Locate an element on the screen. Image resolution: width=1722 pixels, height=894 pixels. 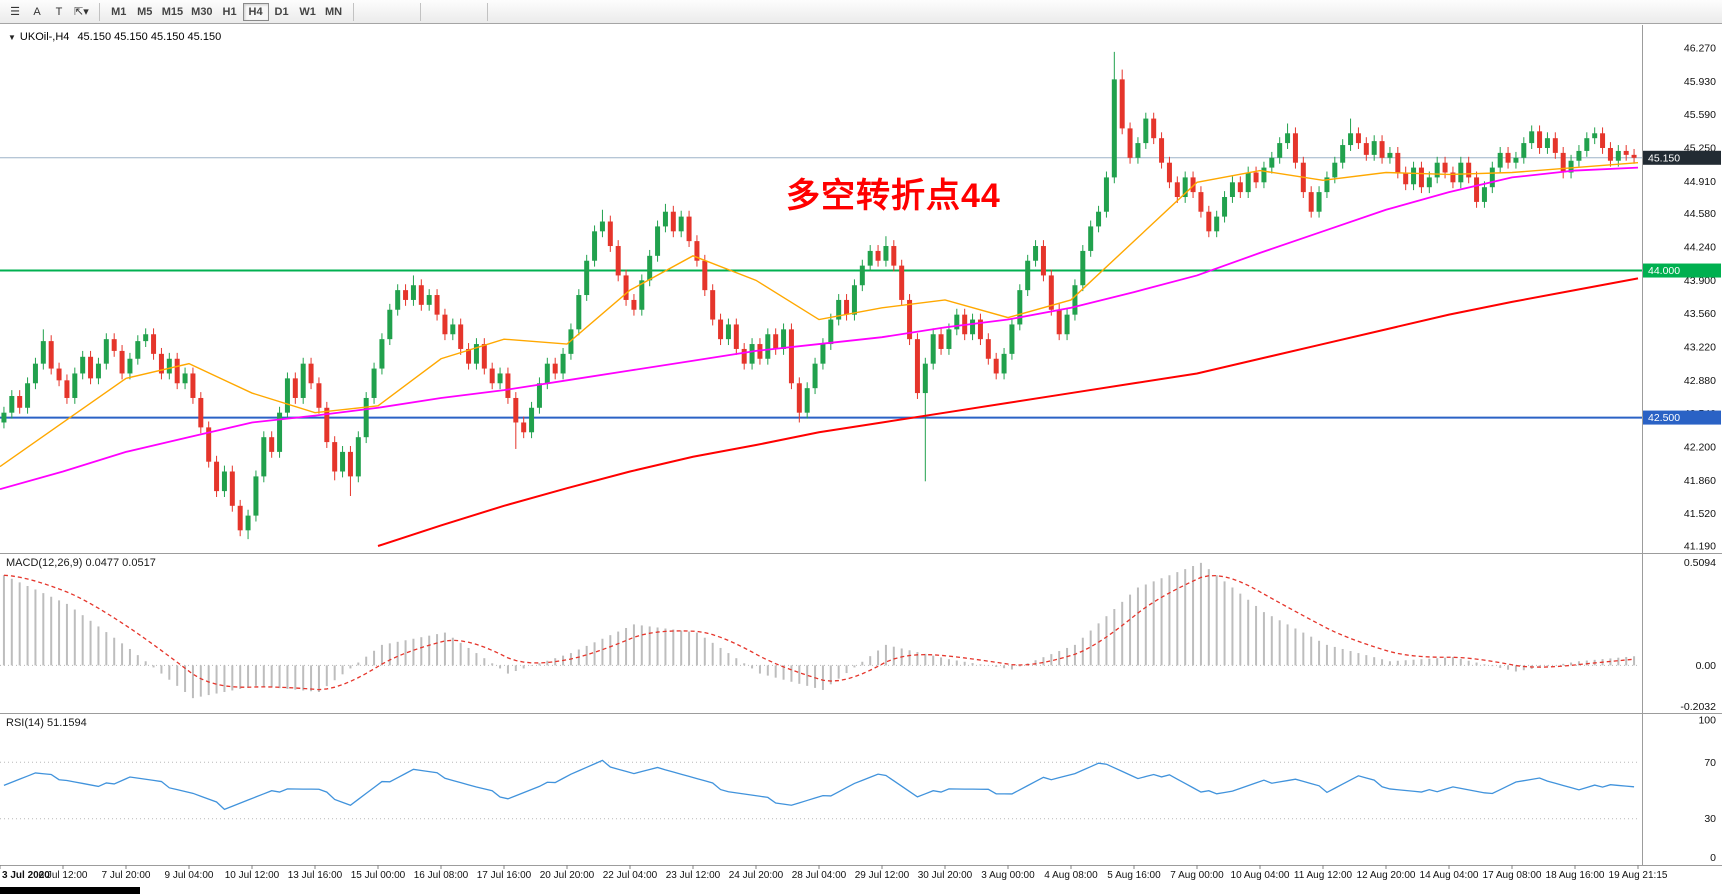
svg-text: 7 Aug 00:00 is located at coordinates (1197, 875).